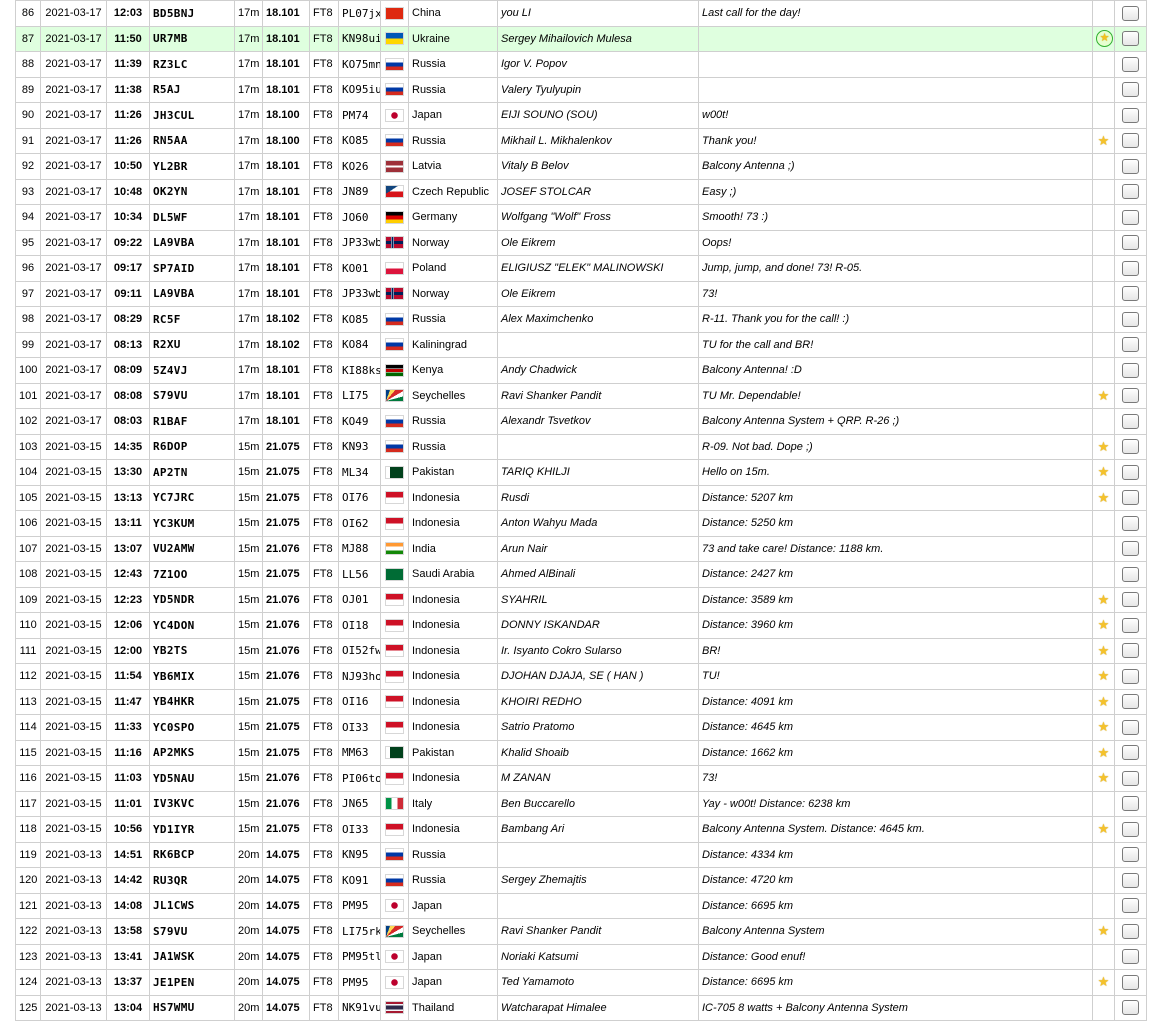  What do you see at coordinates (895, 217) in the screenshot?
I see `comment: Smooth! 73 :)` at bounding box center [895, 217].